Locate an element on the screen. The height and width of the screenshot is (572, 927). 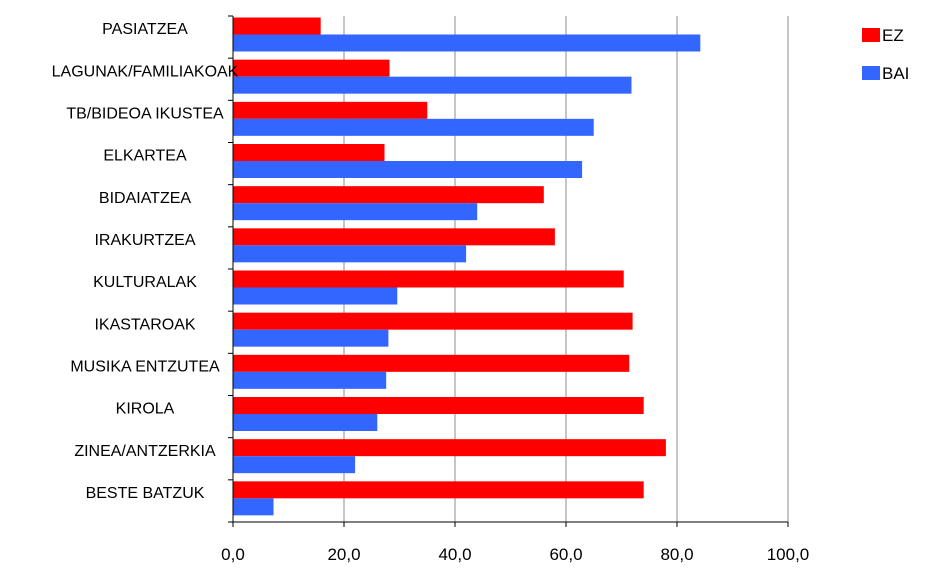
category-label: IRAKURTZEA is located at coordinates (144, 240).